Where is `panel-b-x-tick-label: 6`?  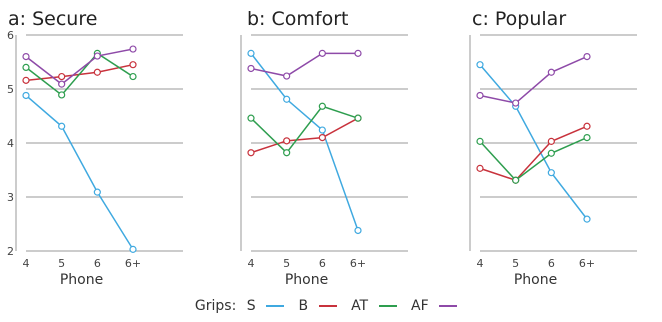 panel-b-x-tick-label: 6 is located at coordinates (322, 263).